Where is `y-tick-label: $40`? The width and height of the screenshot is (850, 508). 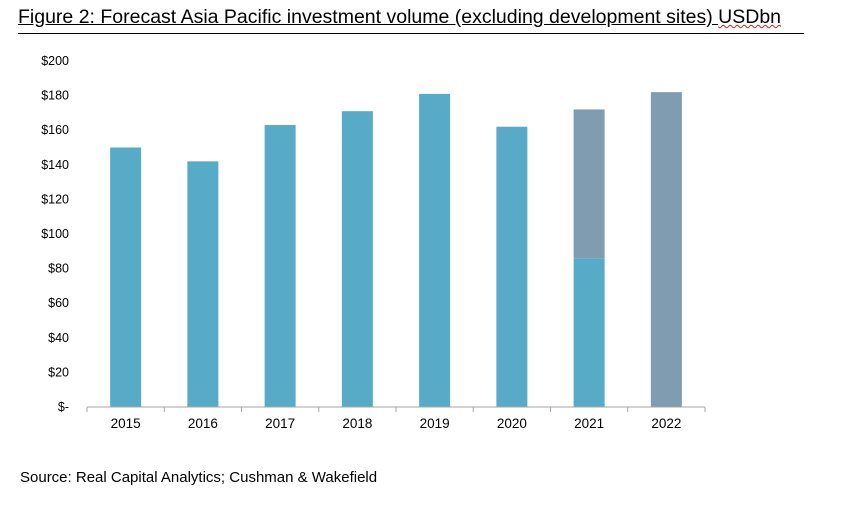
y-tick-label: $40 is located at coordinates (58, 338).